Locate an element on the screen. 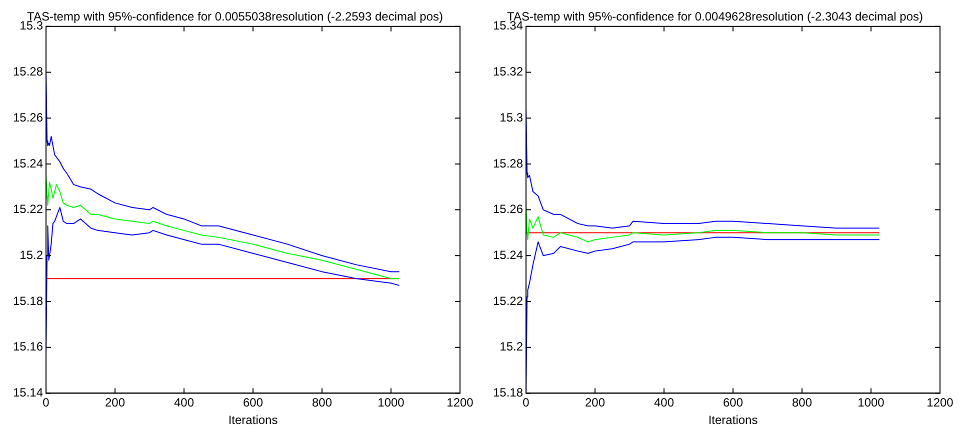 This screenshot has height=432, width=971. y-tick-label: 15.14 is located at coordinates (28, 393).